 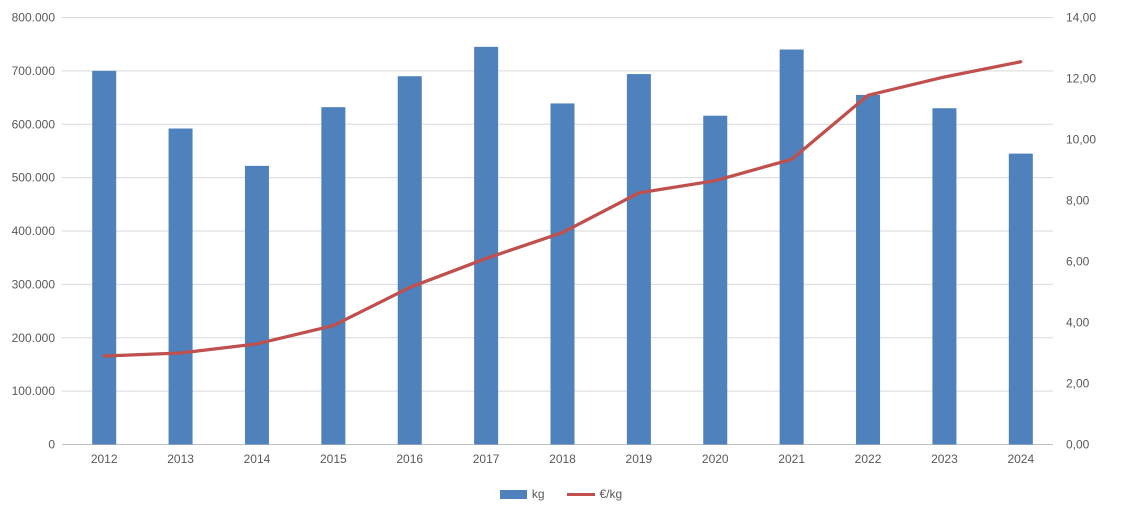 I want to click on x-axis-category-label: 2013, so click(x=180, y=459).